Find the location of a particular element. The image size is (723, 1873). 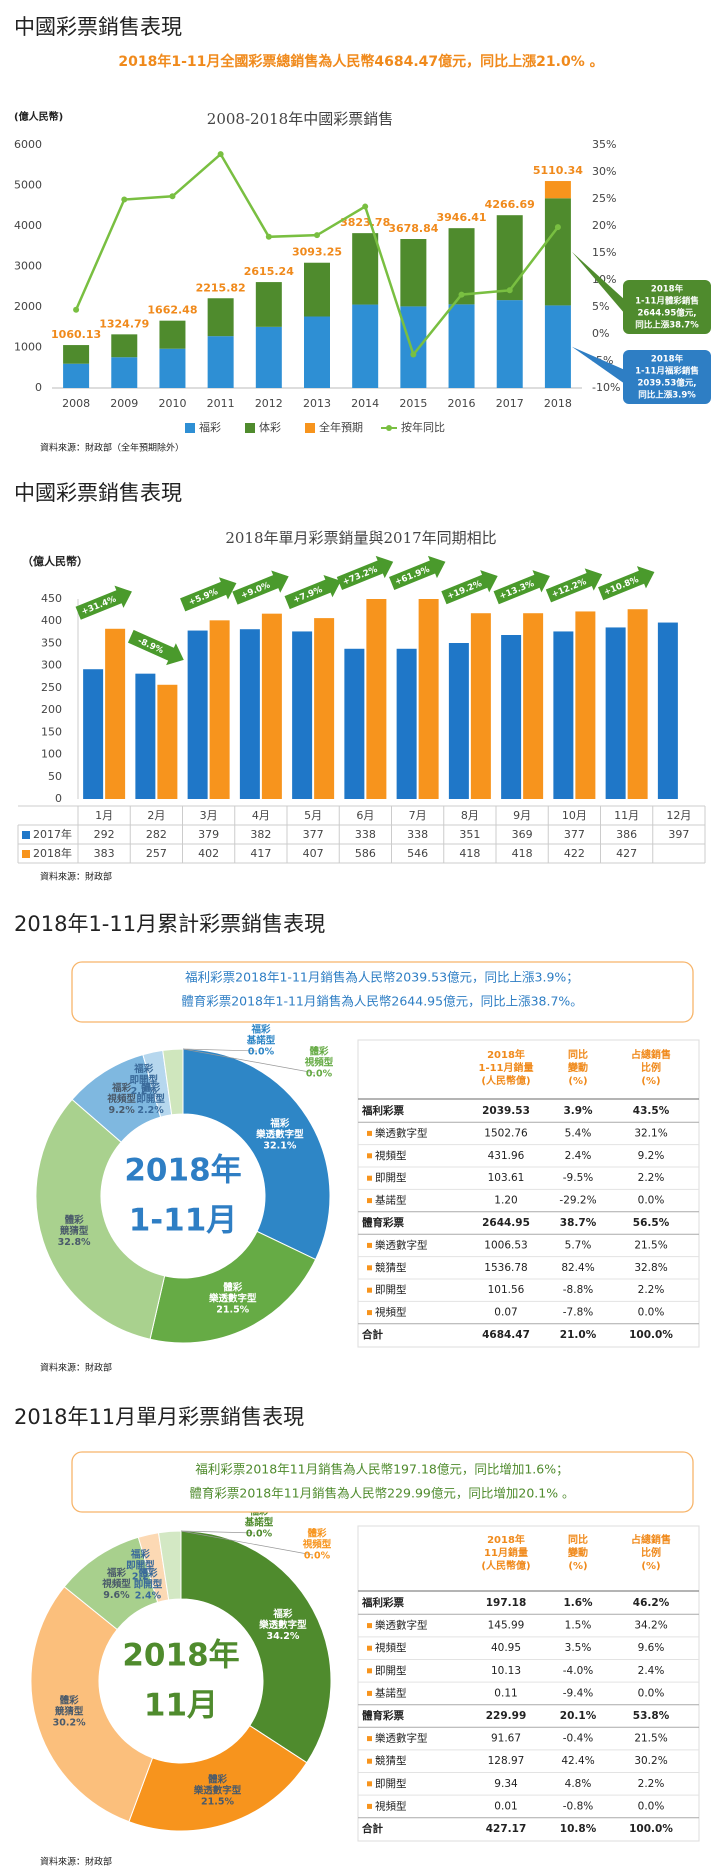

table-value: 382 is located at coordinates (260, 834).